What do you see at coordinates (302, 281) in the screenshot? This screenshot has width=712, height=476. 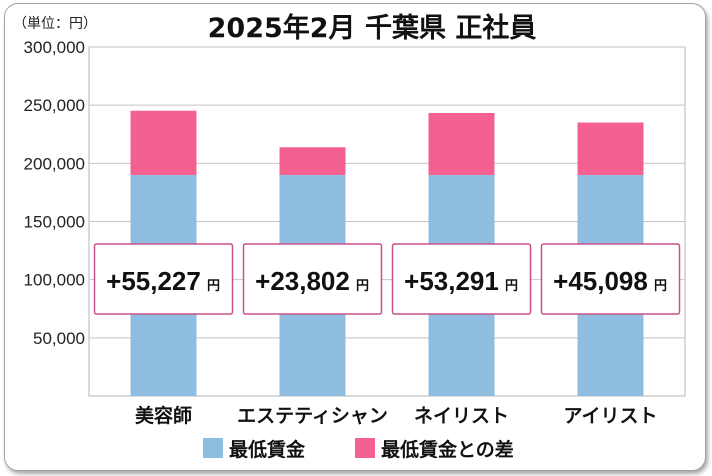 I see `difference-value-label: +23,802` at bounding box center [302, 281].